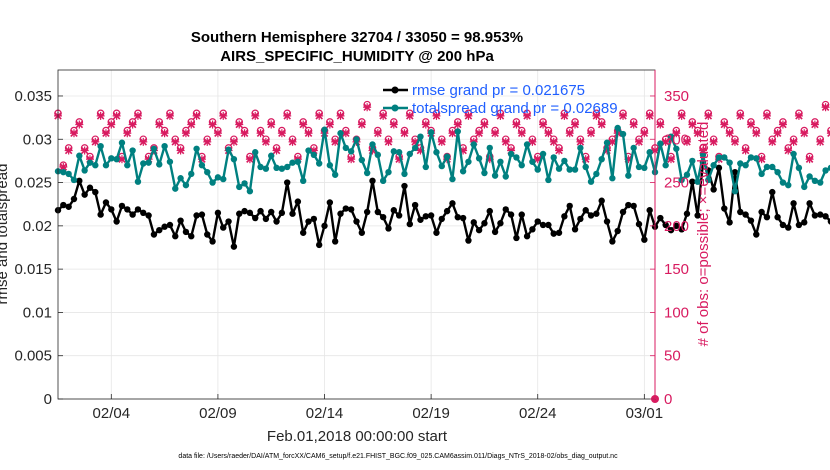 The width and height of the screenshot is (830, 470). Describe the element at coordinates (676, 96) in the screenshot. I see `y-right-tick-label: 350` at that location.